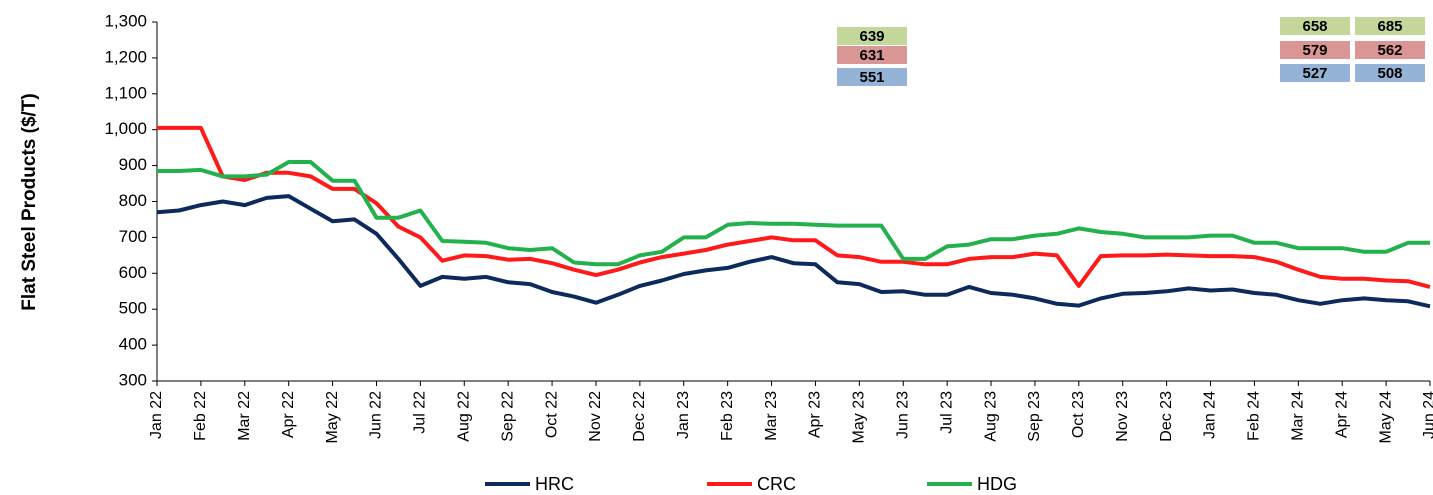  Describe the element at coordinates (463, 416) in the screenshot. I see `x-tick-label: Aug 22` at that location.